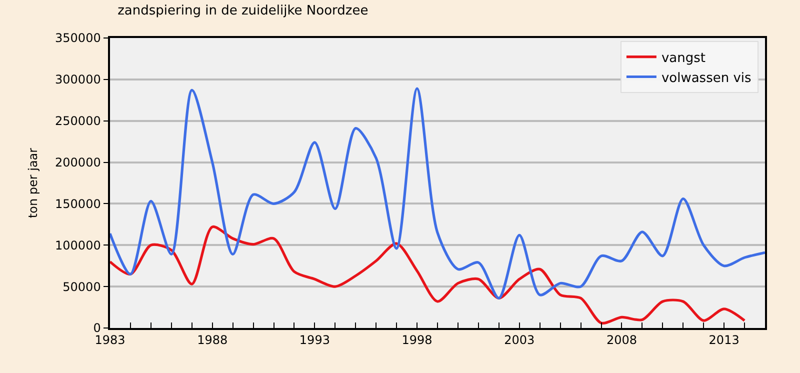 Image resolution: width=800 pixels, height=373 pixels. What do you see at coordinates (78, 162) in the screenshot?
I see `y-tick-label: 200000` at bounding box center [78, 162].